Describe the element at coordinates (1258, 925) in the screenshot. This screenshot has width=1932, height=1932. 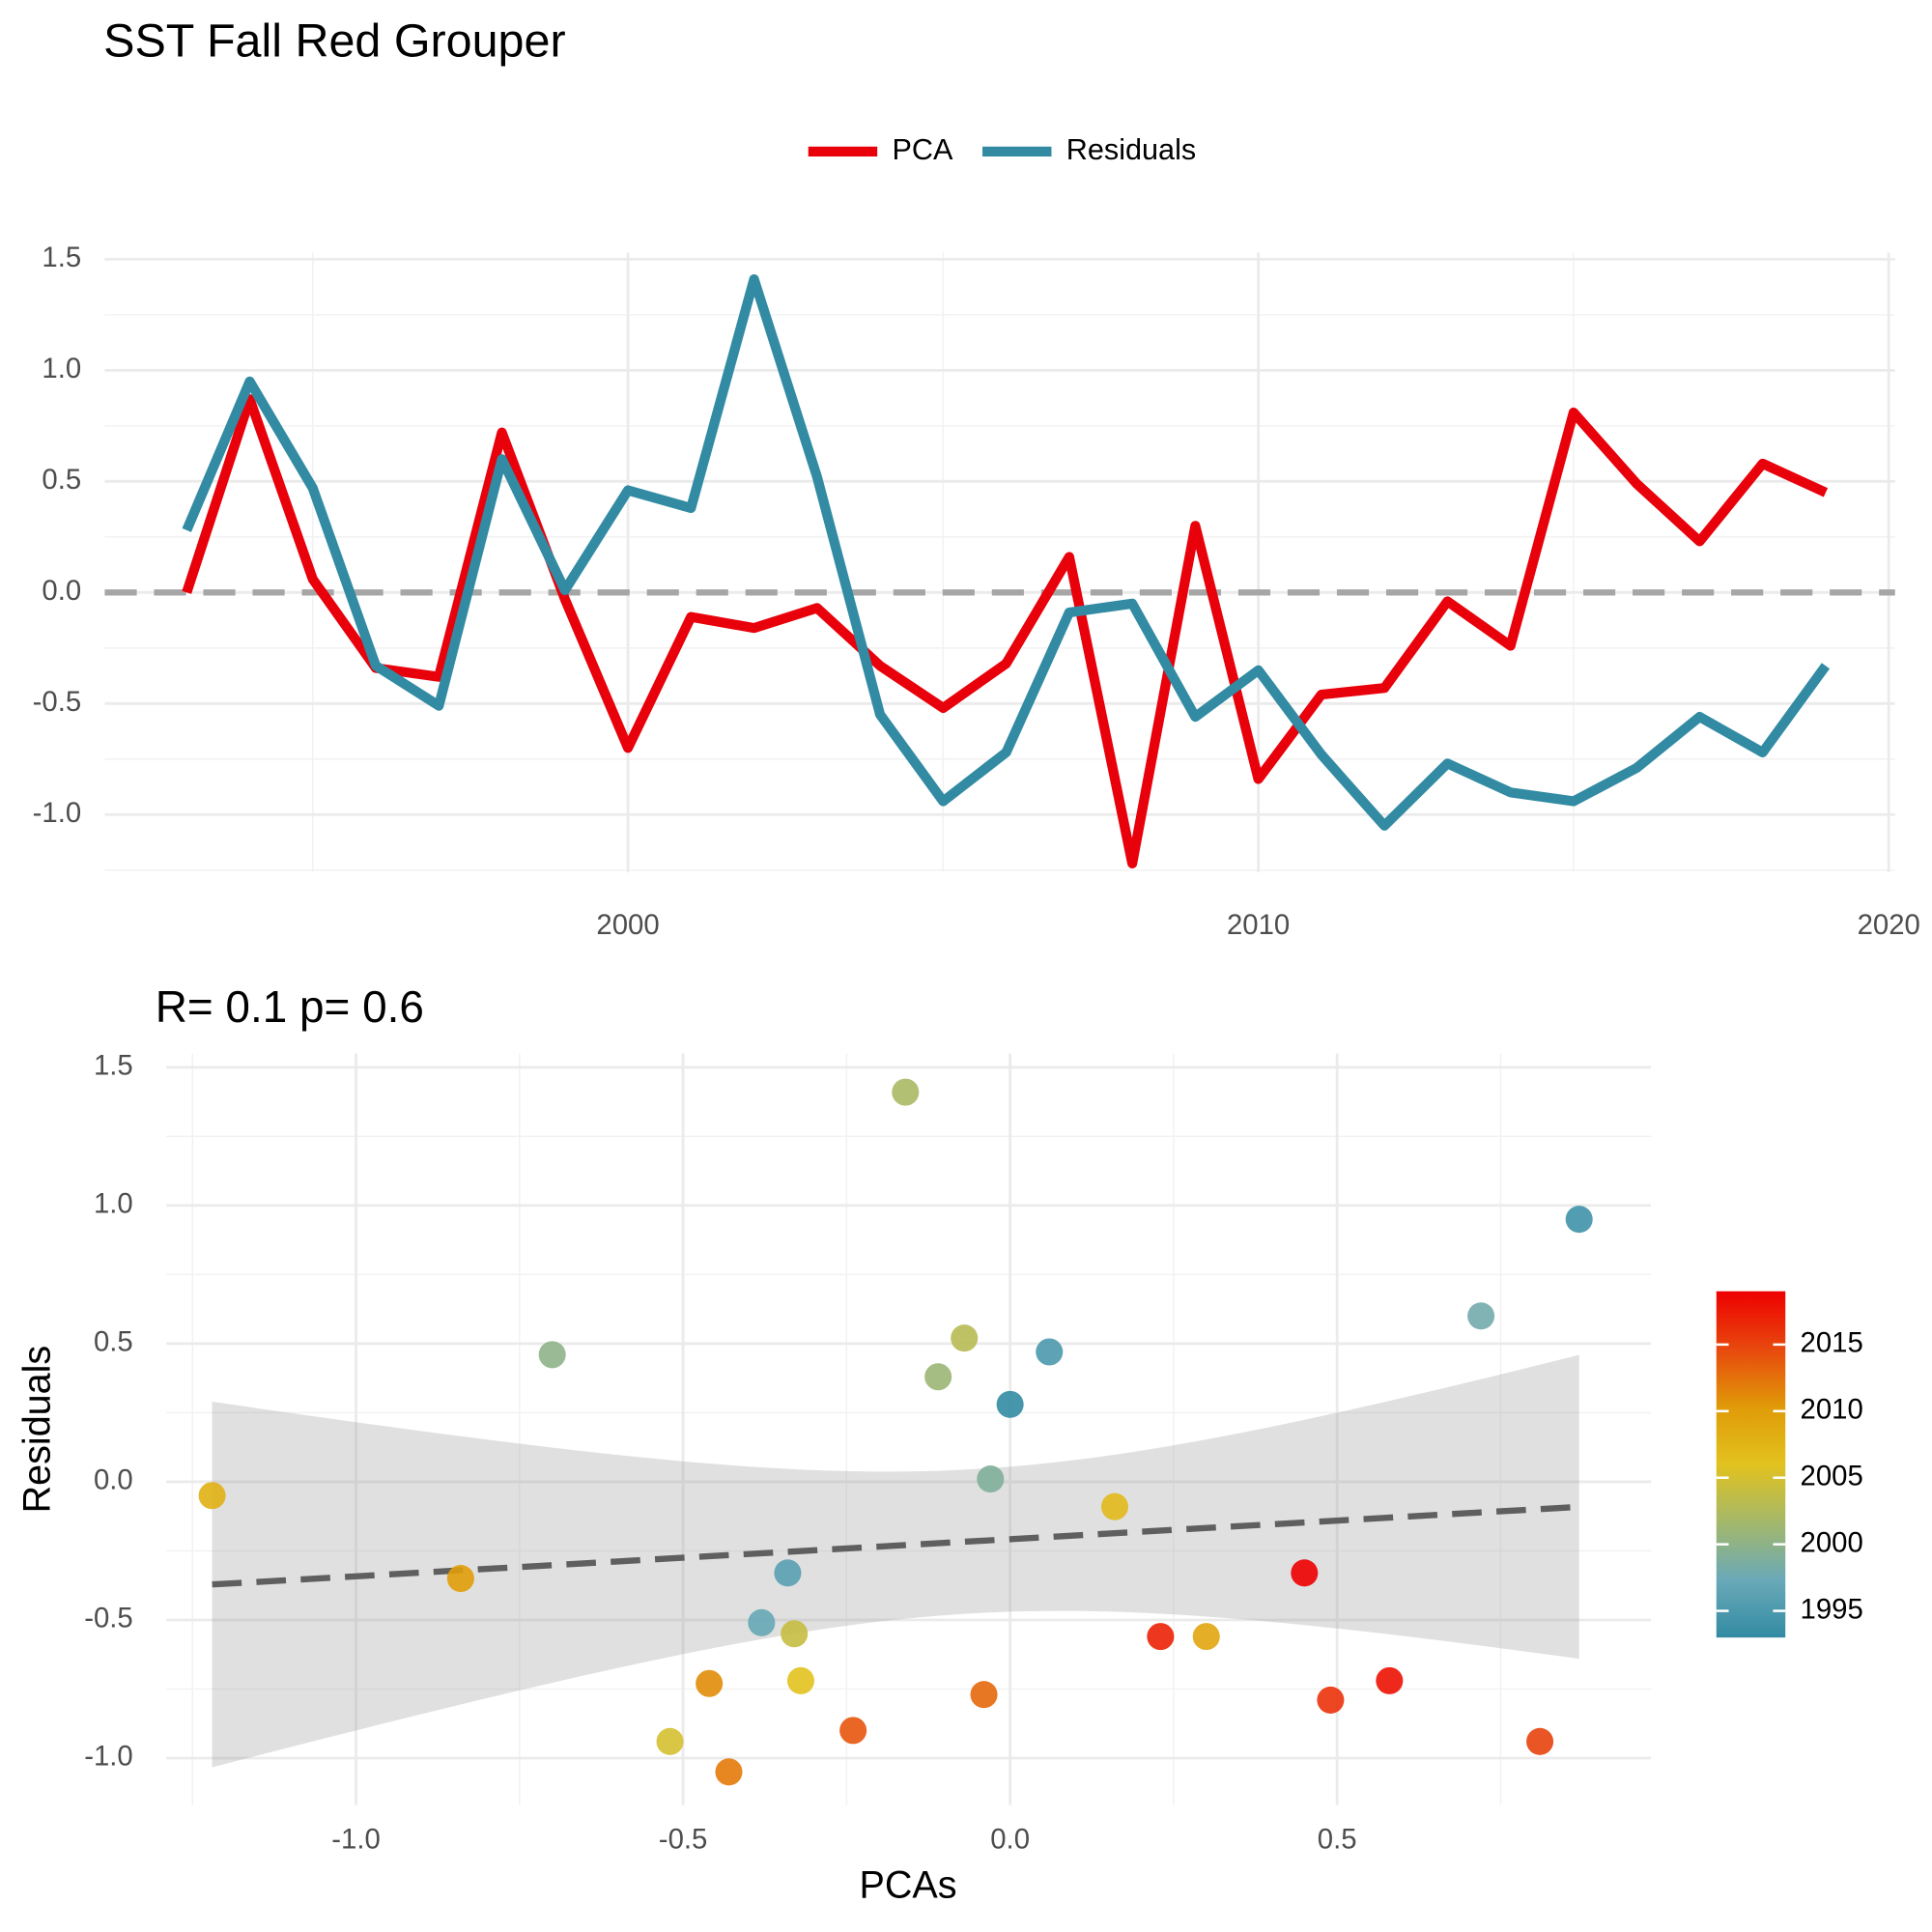
I see `x-tick-label: 2010` at that location.